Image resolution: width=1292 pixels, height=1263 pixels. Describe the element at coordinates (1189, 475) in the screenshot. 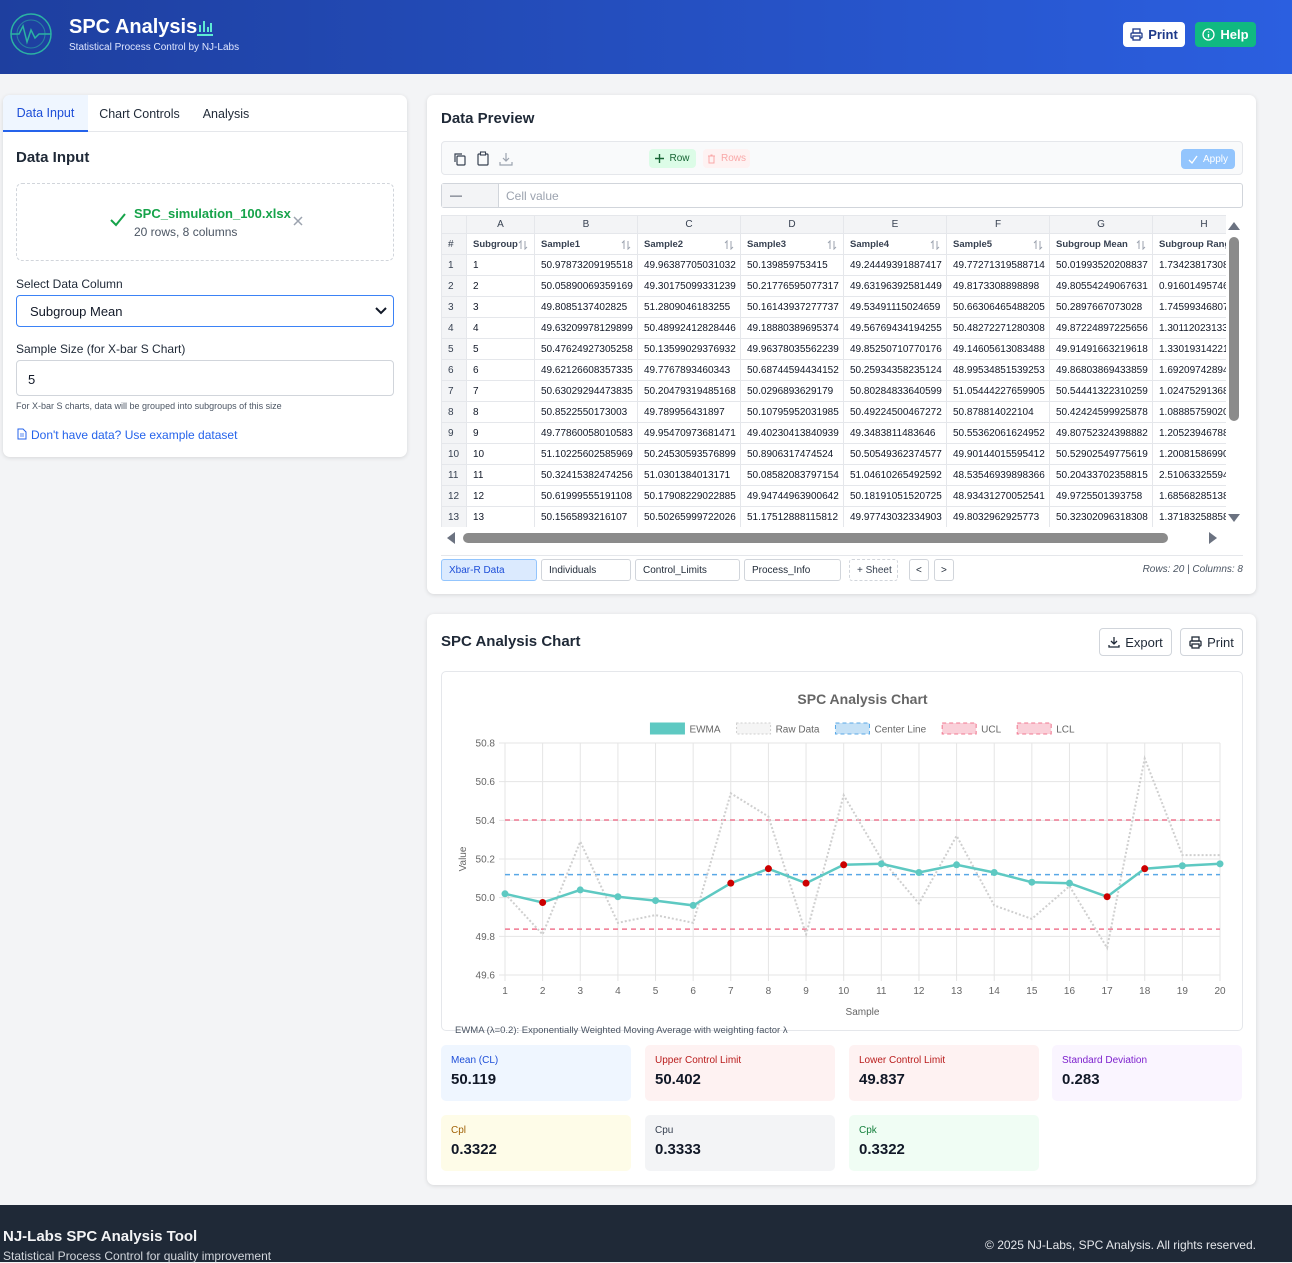

I see `table-cell: 2.51063325594` at that location.